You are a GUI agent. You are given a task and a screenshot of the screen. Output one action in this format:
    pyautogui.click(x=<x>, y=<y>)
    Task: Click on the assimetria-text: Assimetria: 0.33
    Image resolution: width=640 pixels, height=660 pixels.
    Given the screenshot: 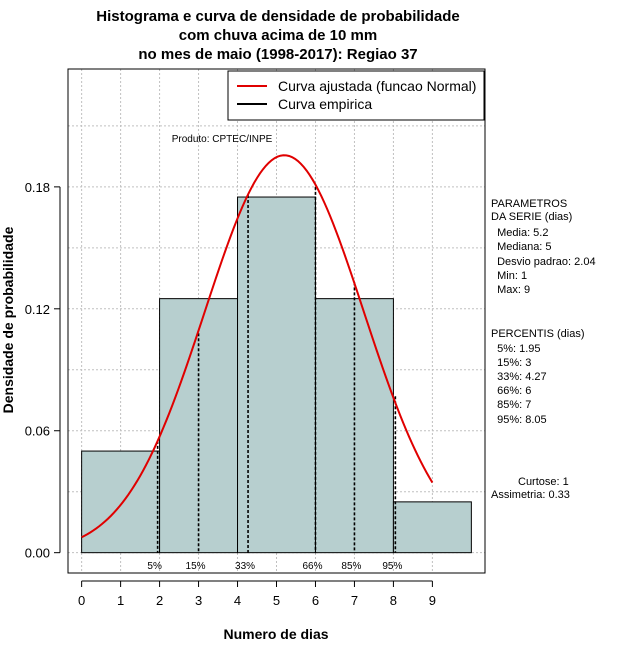 What is the action you would take?
    pyautogui.click(x=530, y=495)
    